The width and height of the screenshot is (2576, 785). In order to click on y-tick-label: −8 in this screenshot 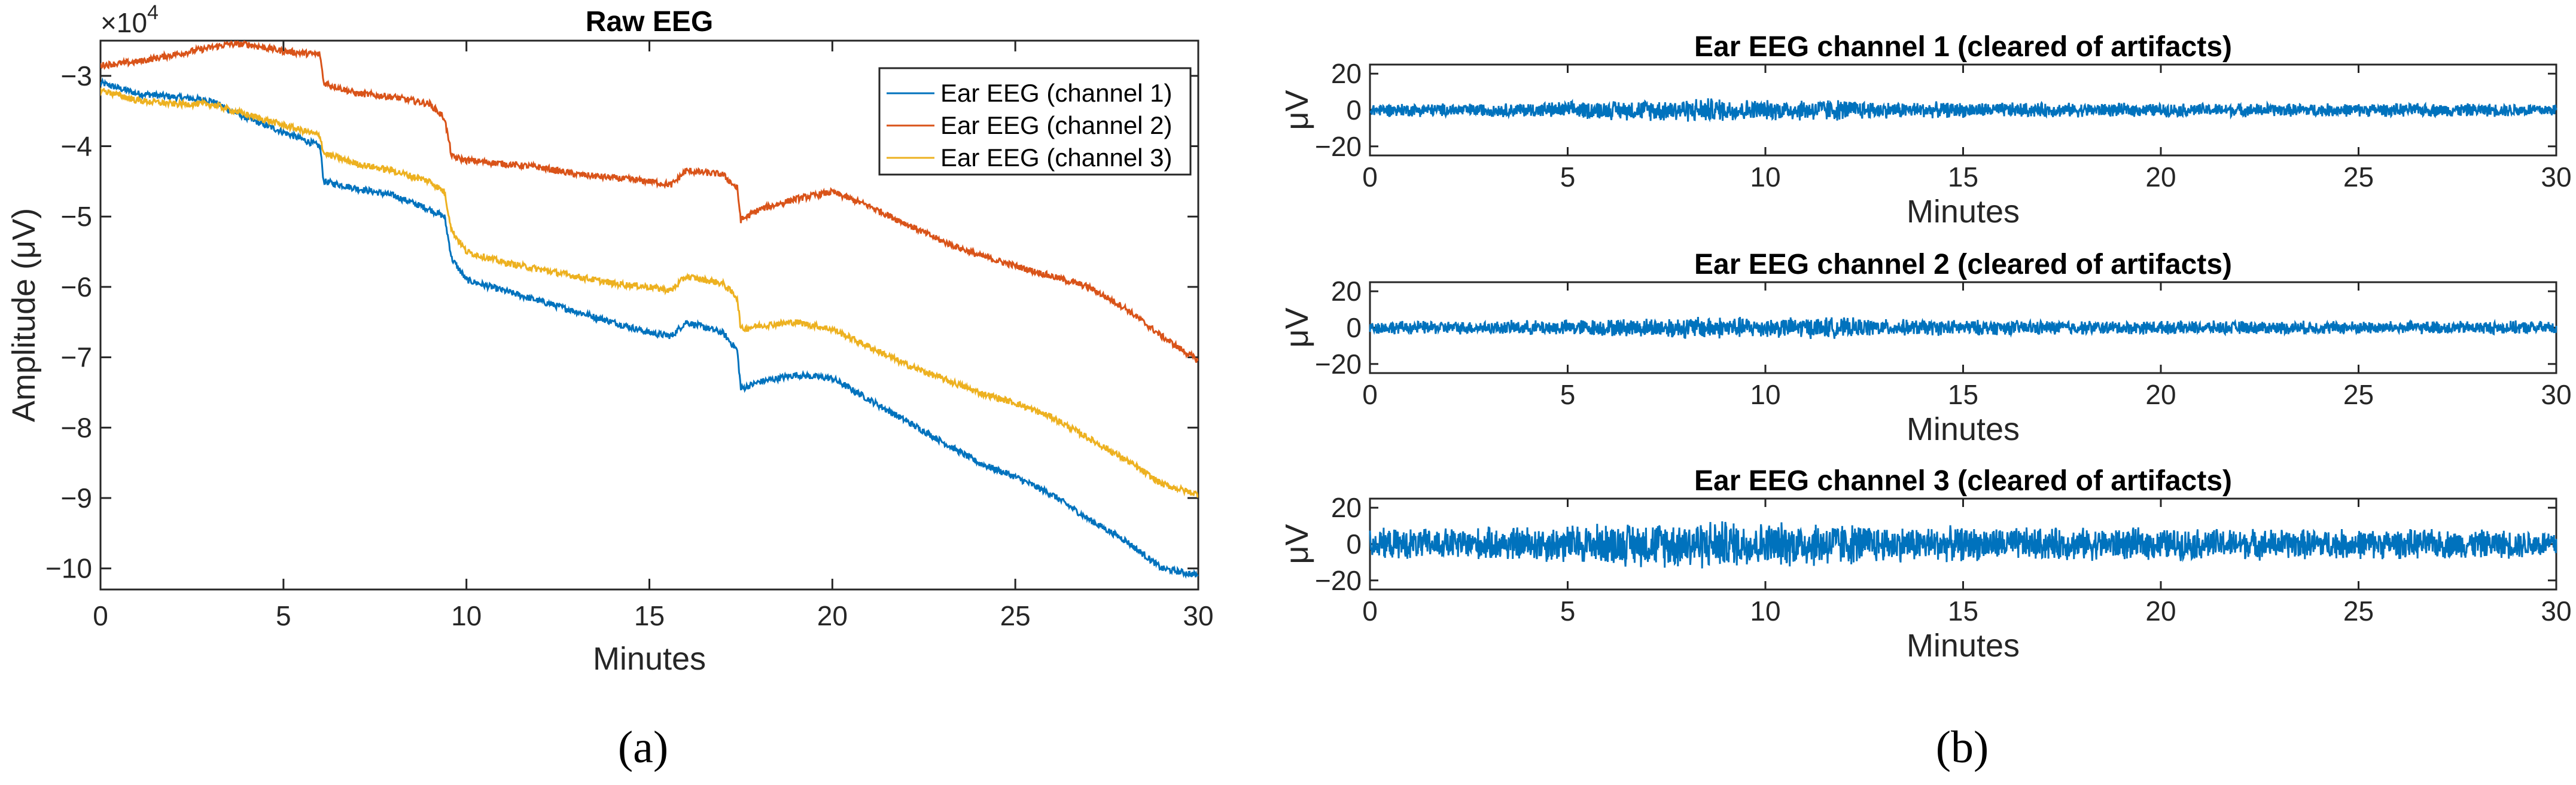, I will do `click(76, 428)`.